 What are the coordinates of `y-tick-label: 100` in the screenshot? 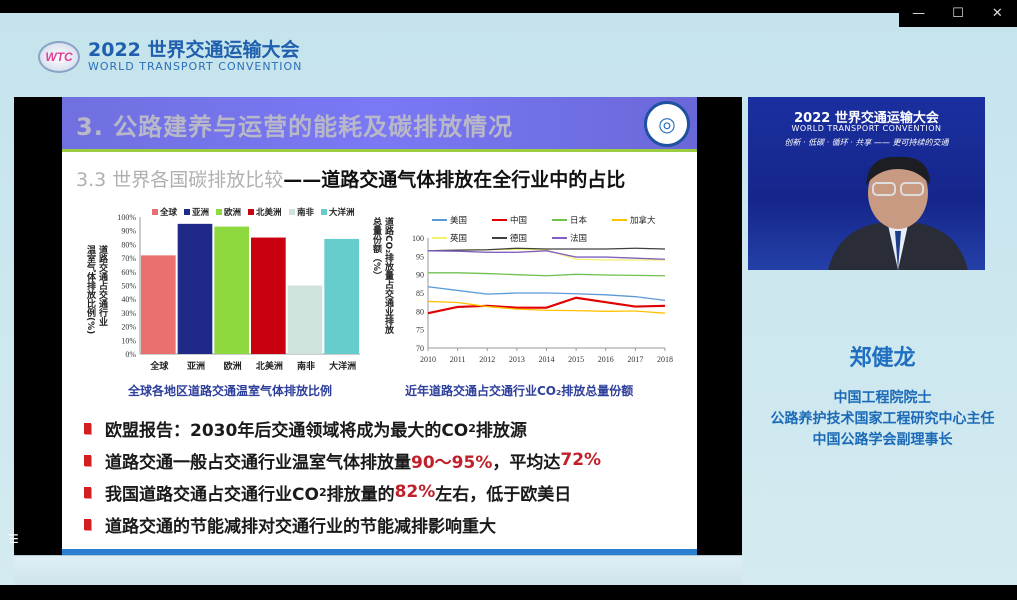 It's located at (418, 238).